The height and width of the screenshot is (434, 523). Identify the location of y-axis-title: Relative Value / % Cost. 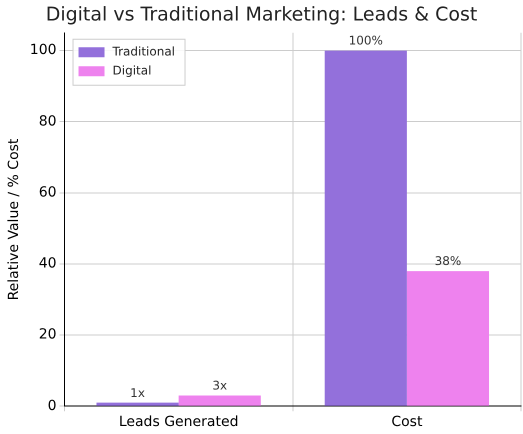
(14, 219).